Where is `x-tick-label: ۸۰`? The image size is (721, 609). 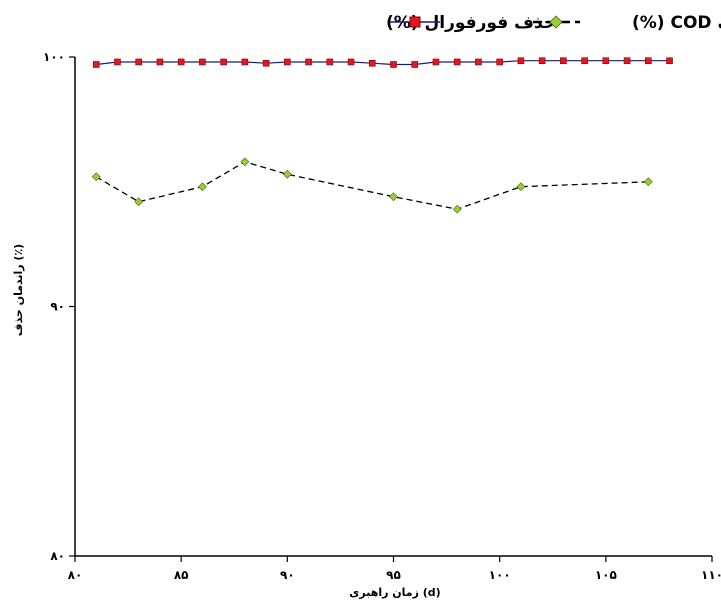 x-tick-label: ۸۰ is located at coordinates (75, 575).